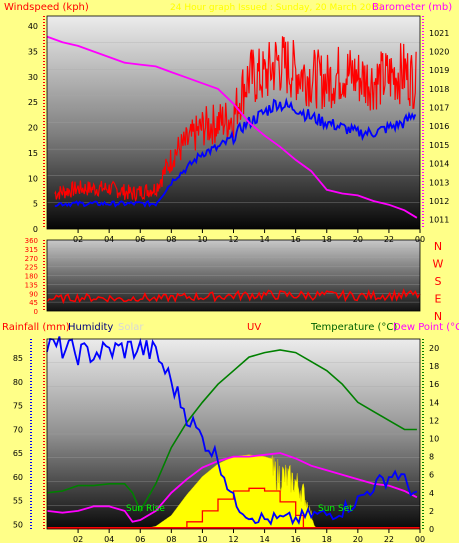  Describe the element at coordinates (439, 108) in the screenshot. I see `barometer-tick-label: 1017` at that location.